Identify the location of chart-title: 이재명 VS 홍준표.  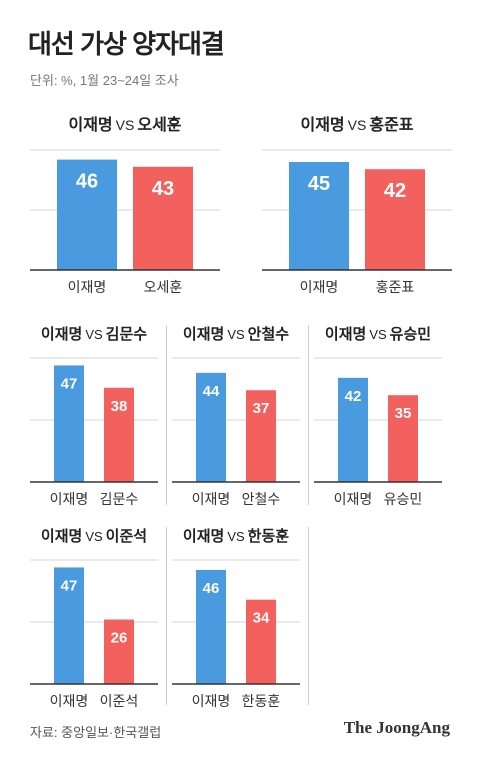
(356, 124).